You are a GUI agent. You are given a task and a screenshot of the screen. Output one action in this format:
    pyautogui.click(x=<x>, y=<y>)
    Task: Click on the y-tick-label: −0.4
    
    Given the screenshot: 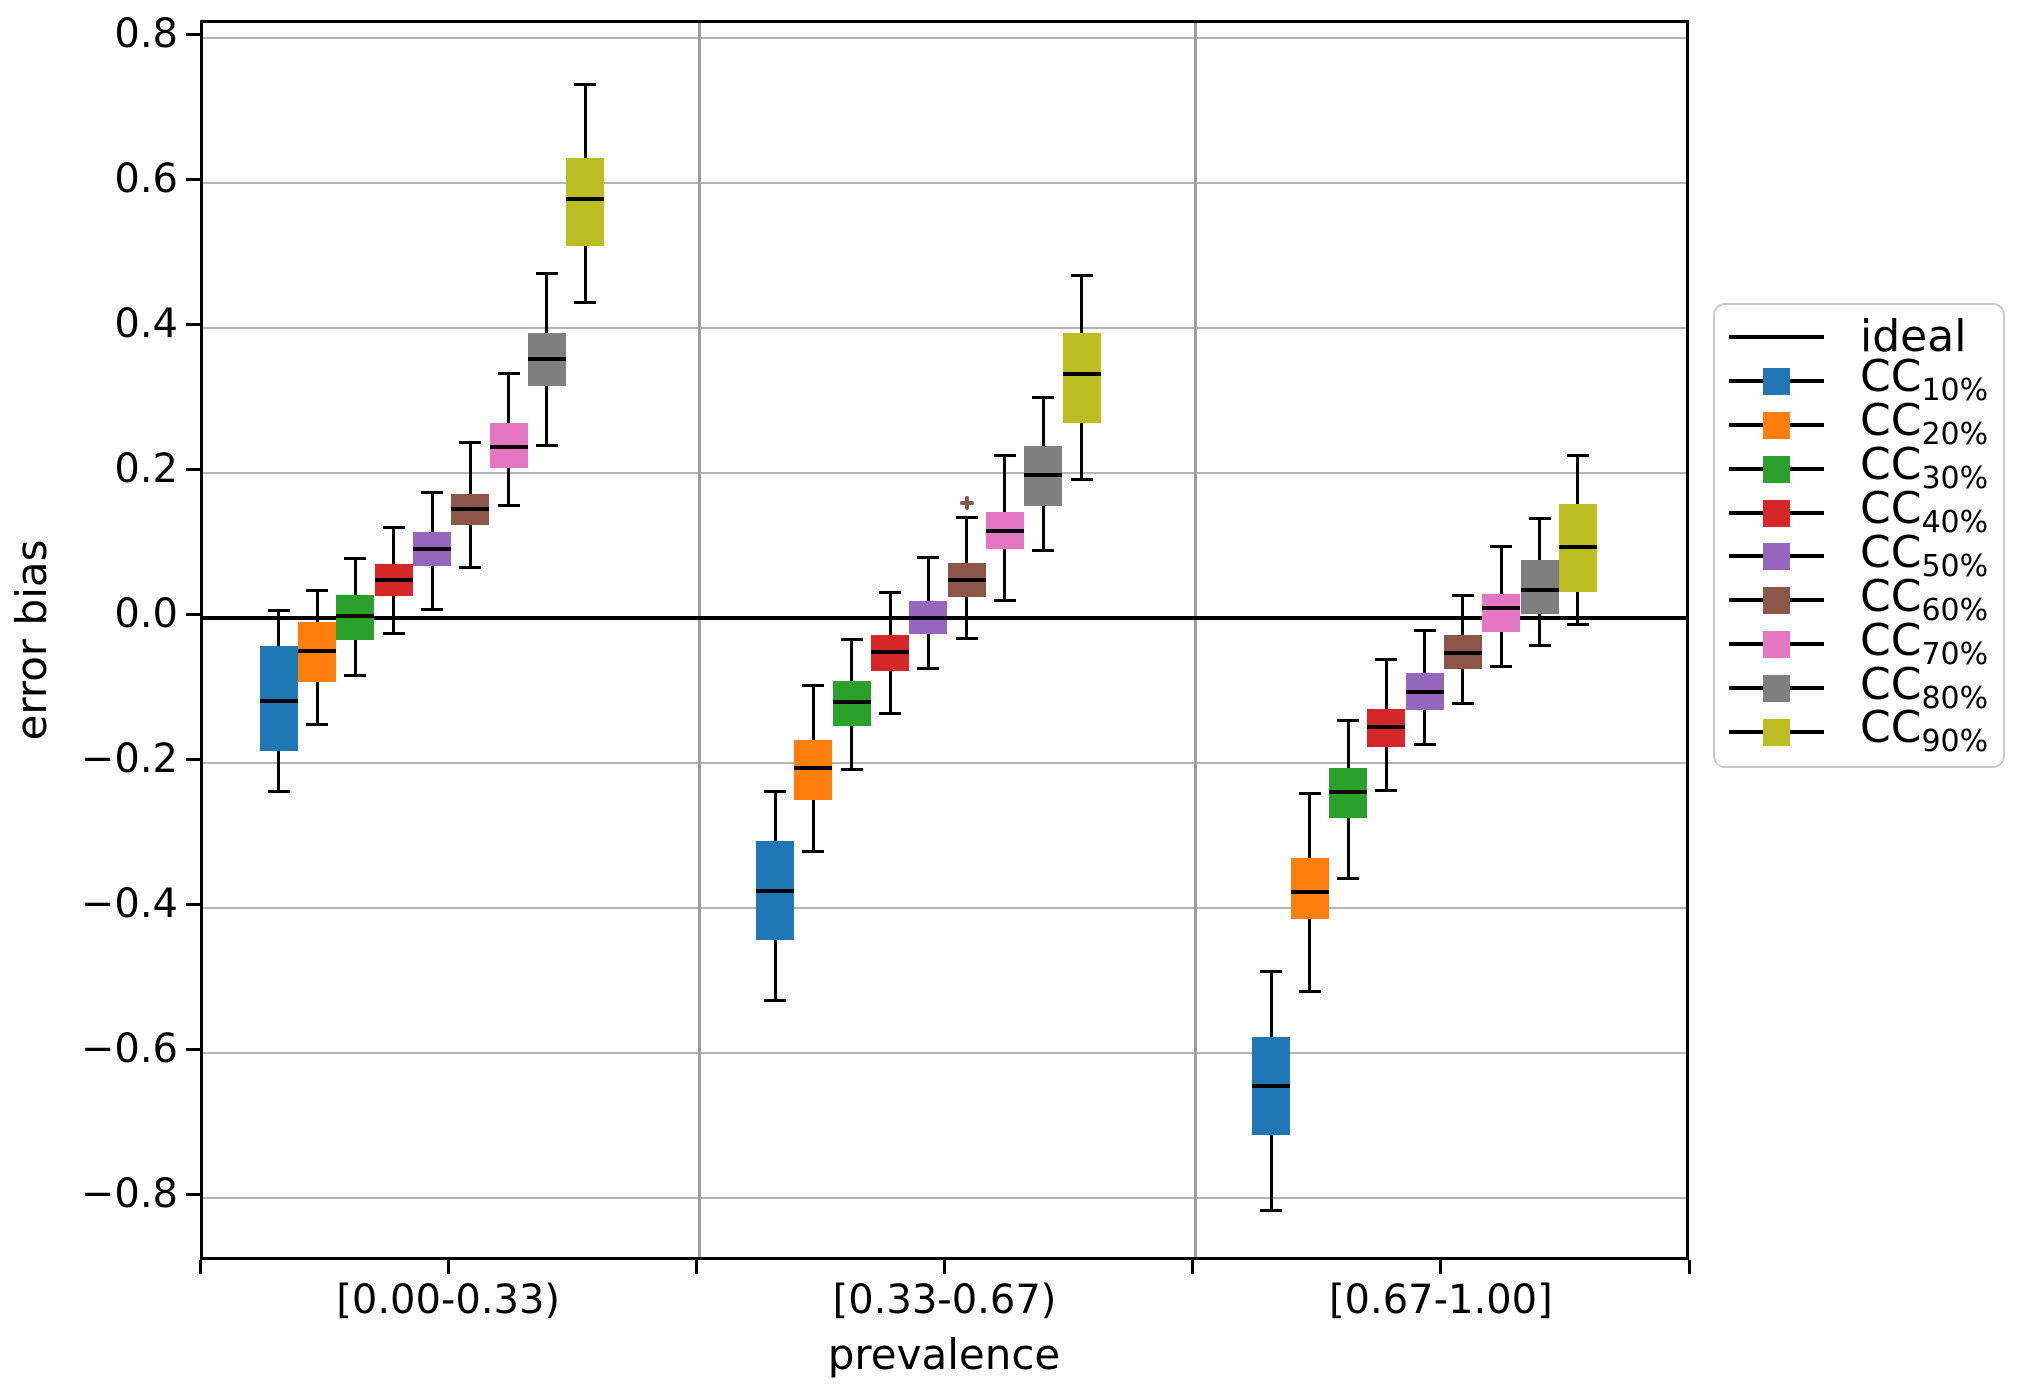 What is the action you would take?
    pyautogui.click(x=129, y=903)
    